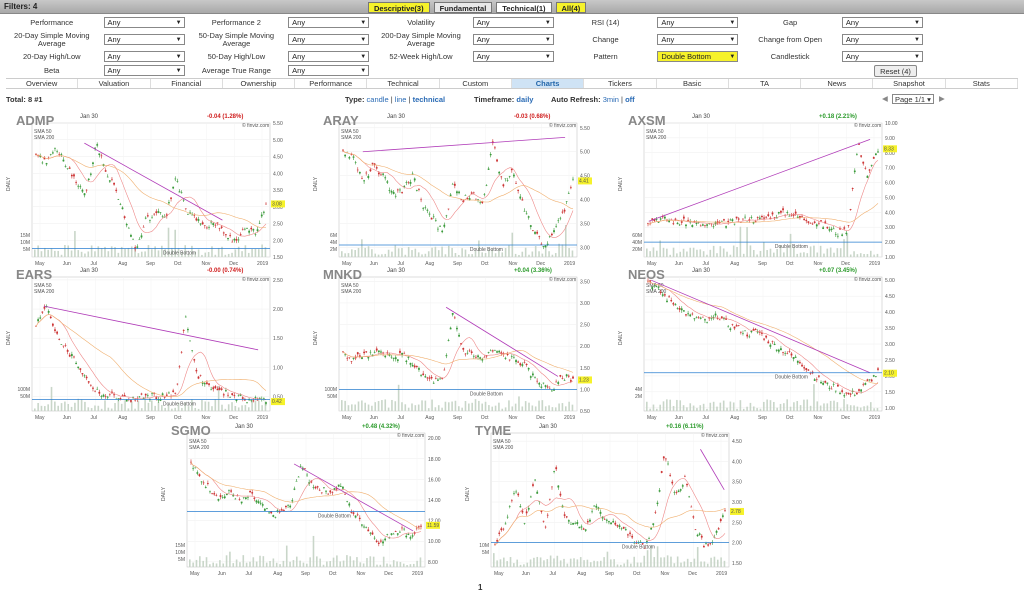  What do you see at coordinates (571, 7) in the screenshot?
I see `tab-all: All(4)` at bounding box center [571, 7].